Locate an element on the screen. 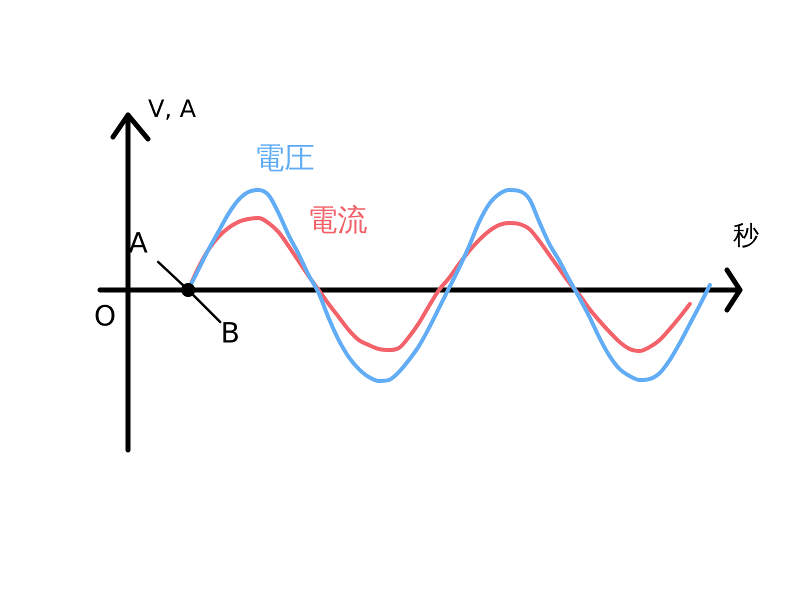 The width and height of the screenshot is (800, 600). annotation: A is located at coordinates (138, 243).